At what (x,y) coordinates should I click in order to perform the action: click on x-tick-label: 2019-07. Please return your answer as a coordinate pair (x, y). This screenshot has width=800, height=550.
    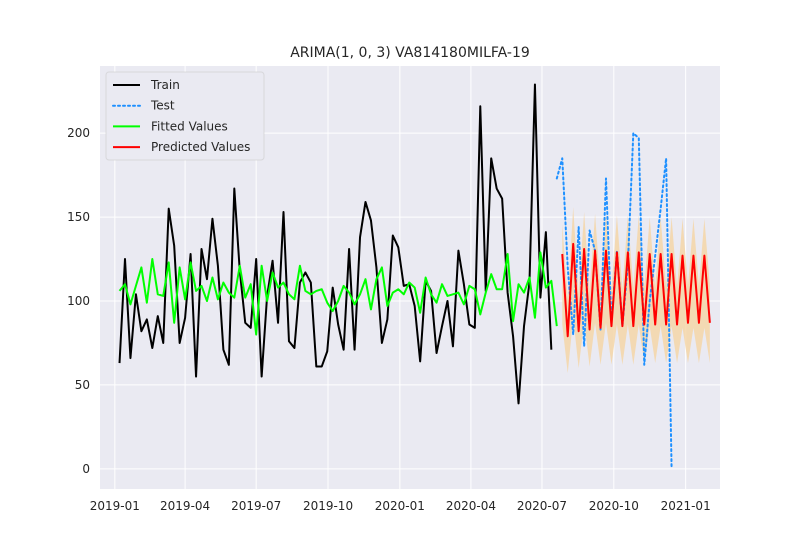
    Looking at the image, I should click on (256, 506).